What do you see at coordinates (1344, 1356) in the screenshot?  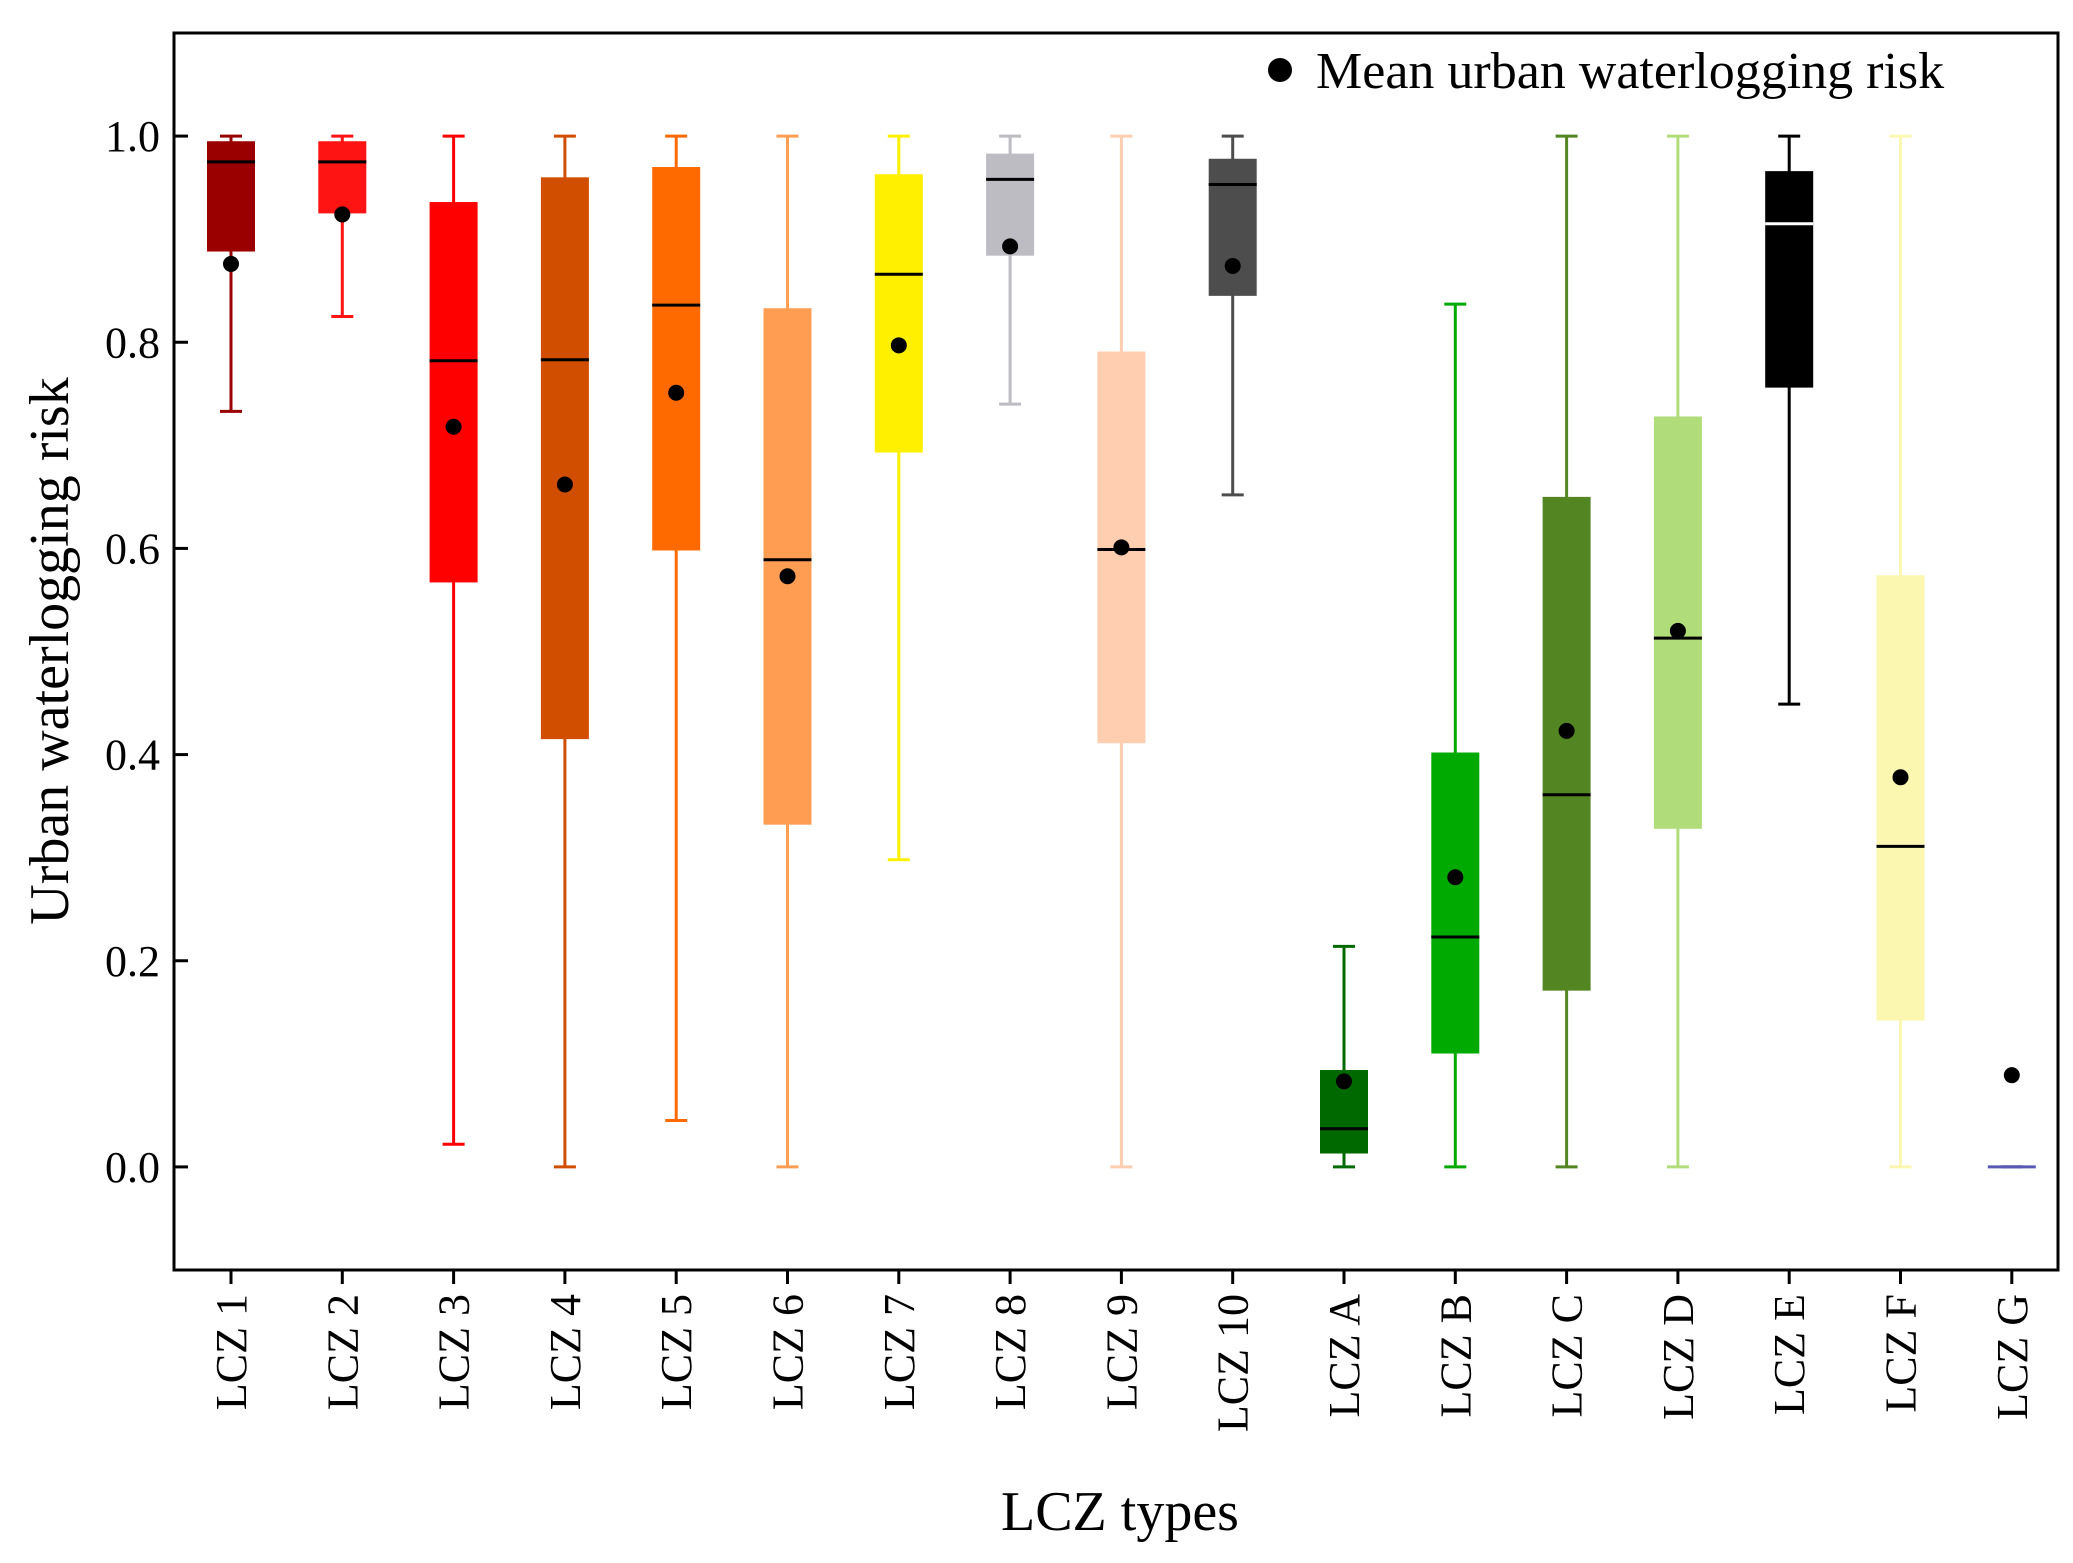 I see `x-tick-label: LCZ A` at bounding box center [1344, 1356].